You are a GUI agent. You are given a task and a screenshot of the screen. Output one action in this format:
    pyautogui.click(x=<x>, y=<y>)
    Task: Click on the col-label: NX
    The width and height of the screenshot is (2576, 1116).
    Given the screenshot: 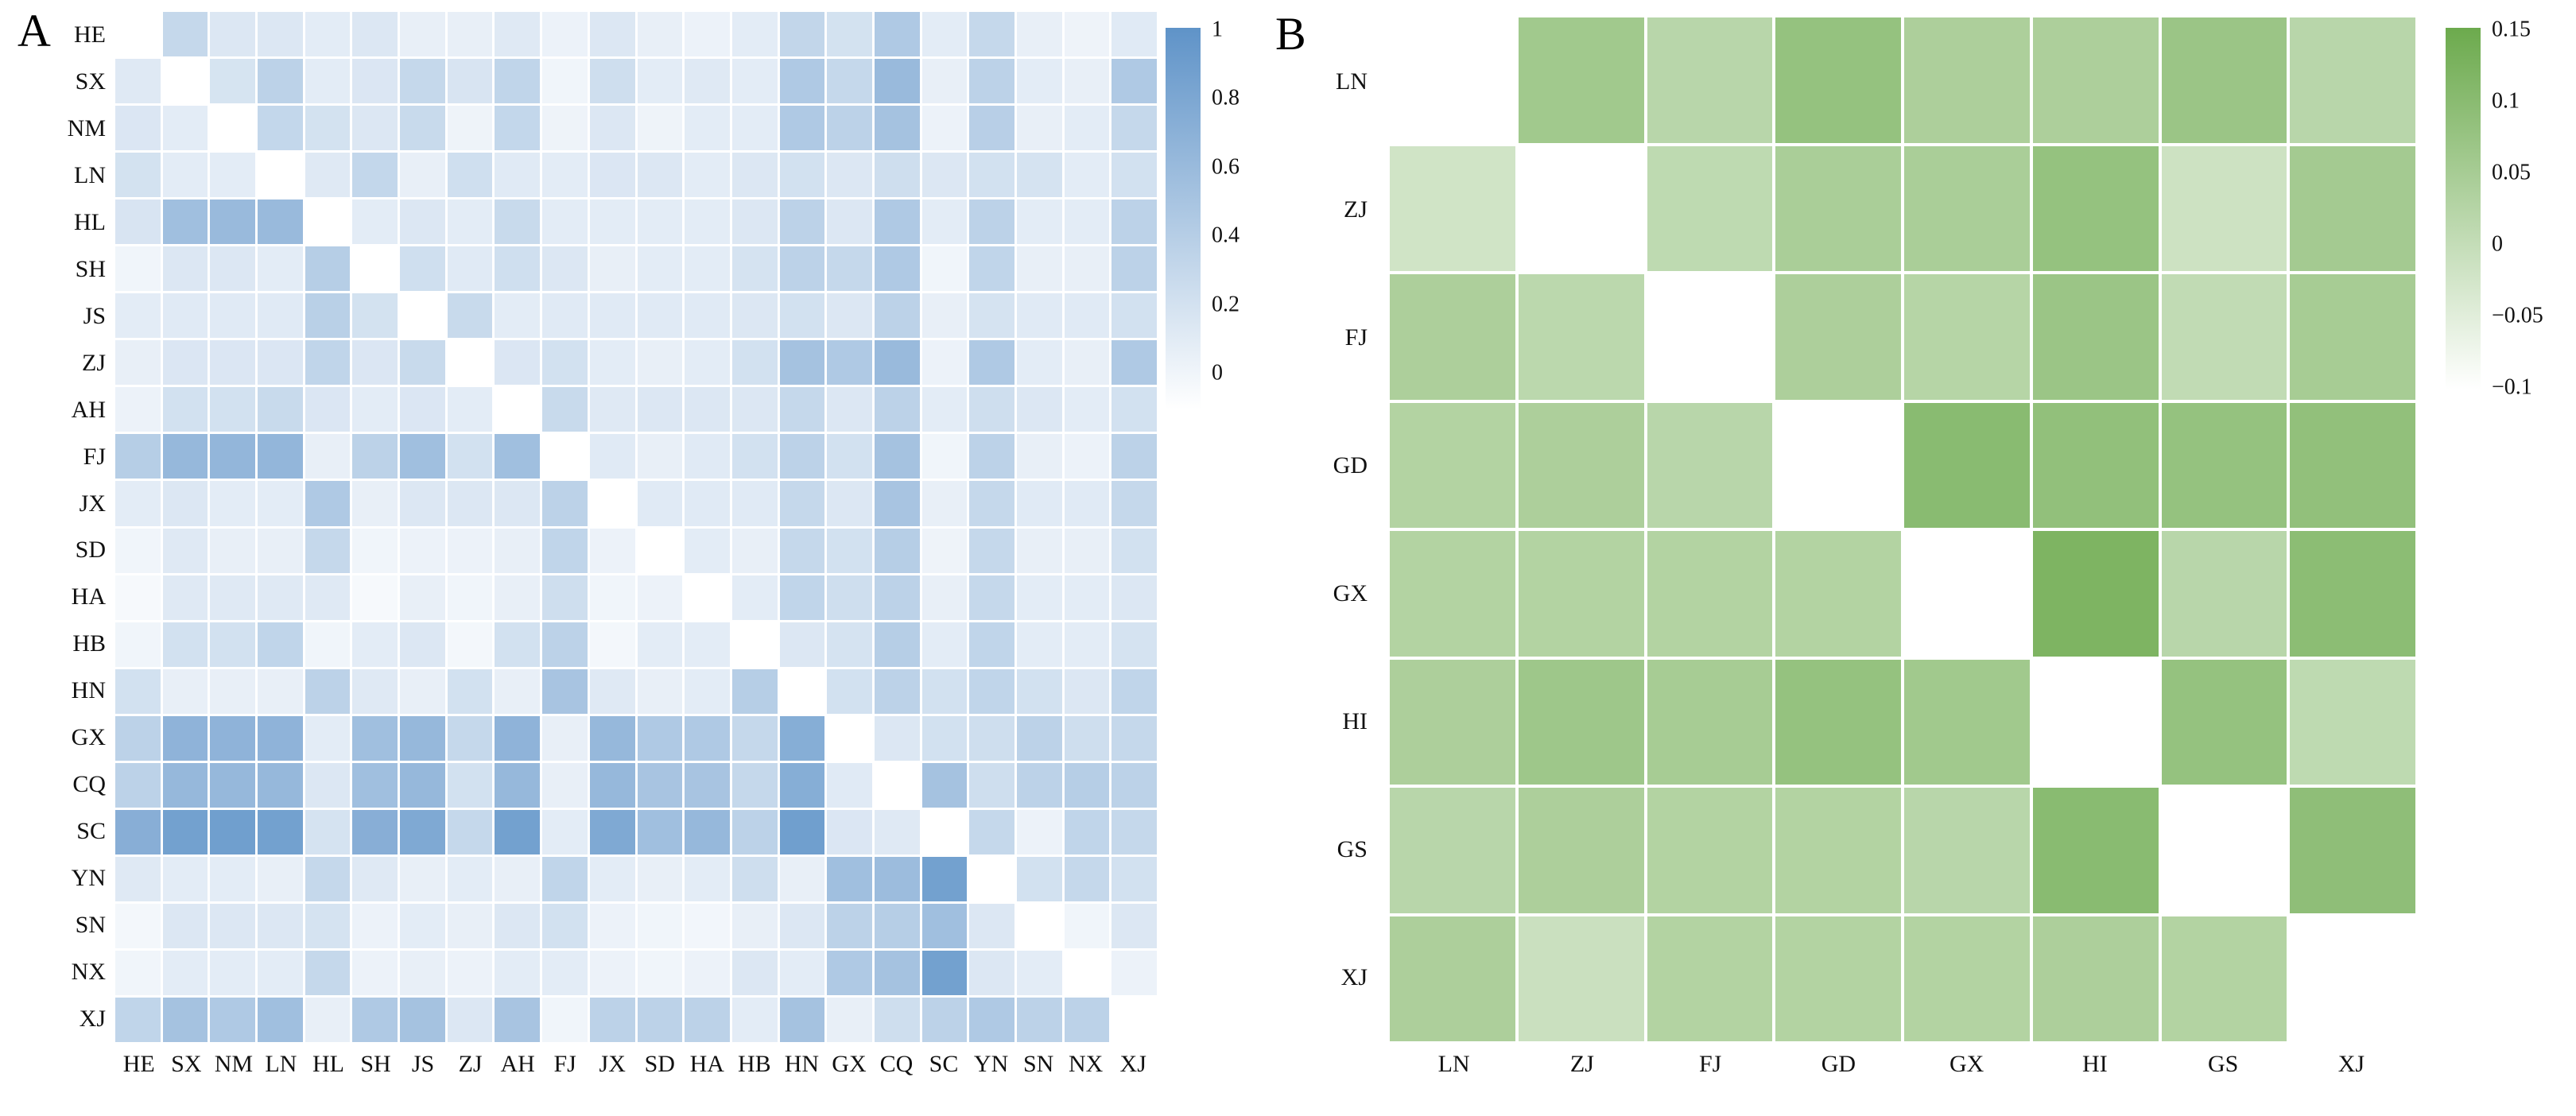 What is the action you would take?
    pyautogui.click(x=1086, y=1064)
    